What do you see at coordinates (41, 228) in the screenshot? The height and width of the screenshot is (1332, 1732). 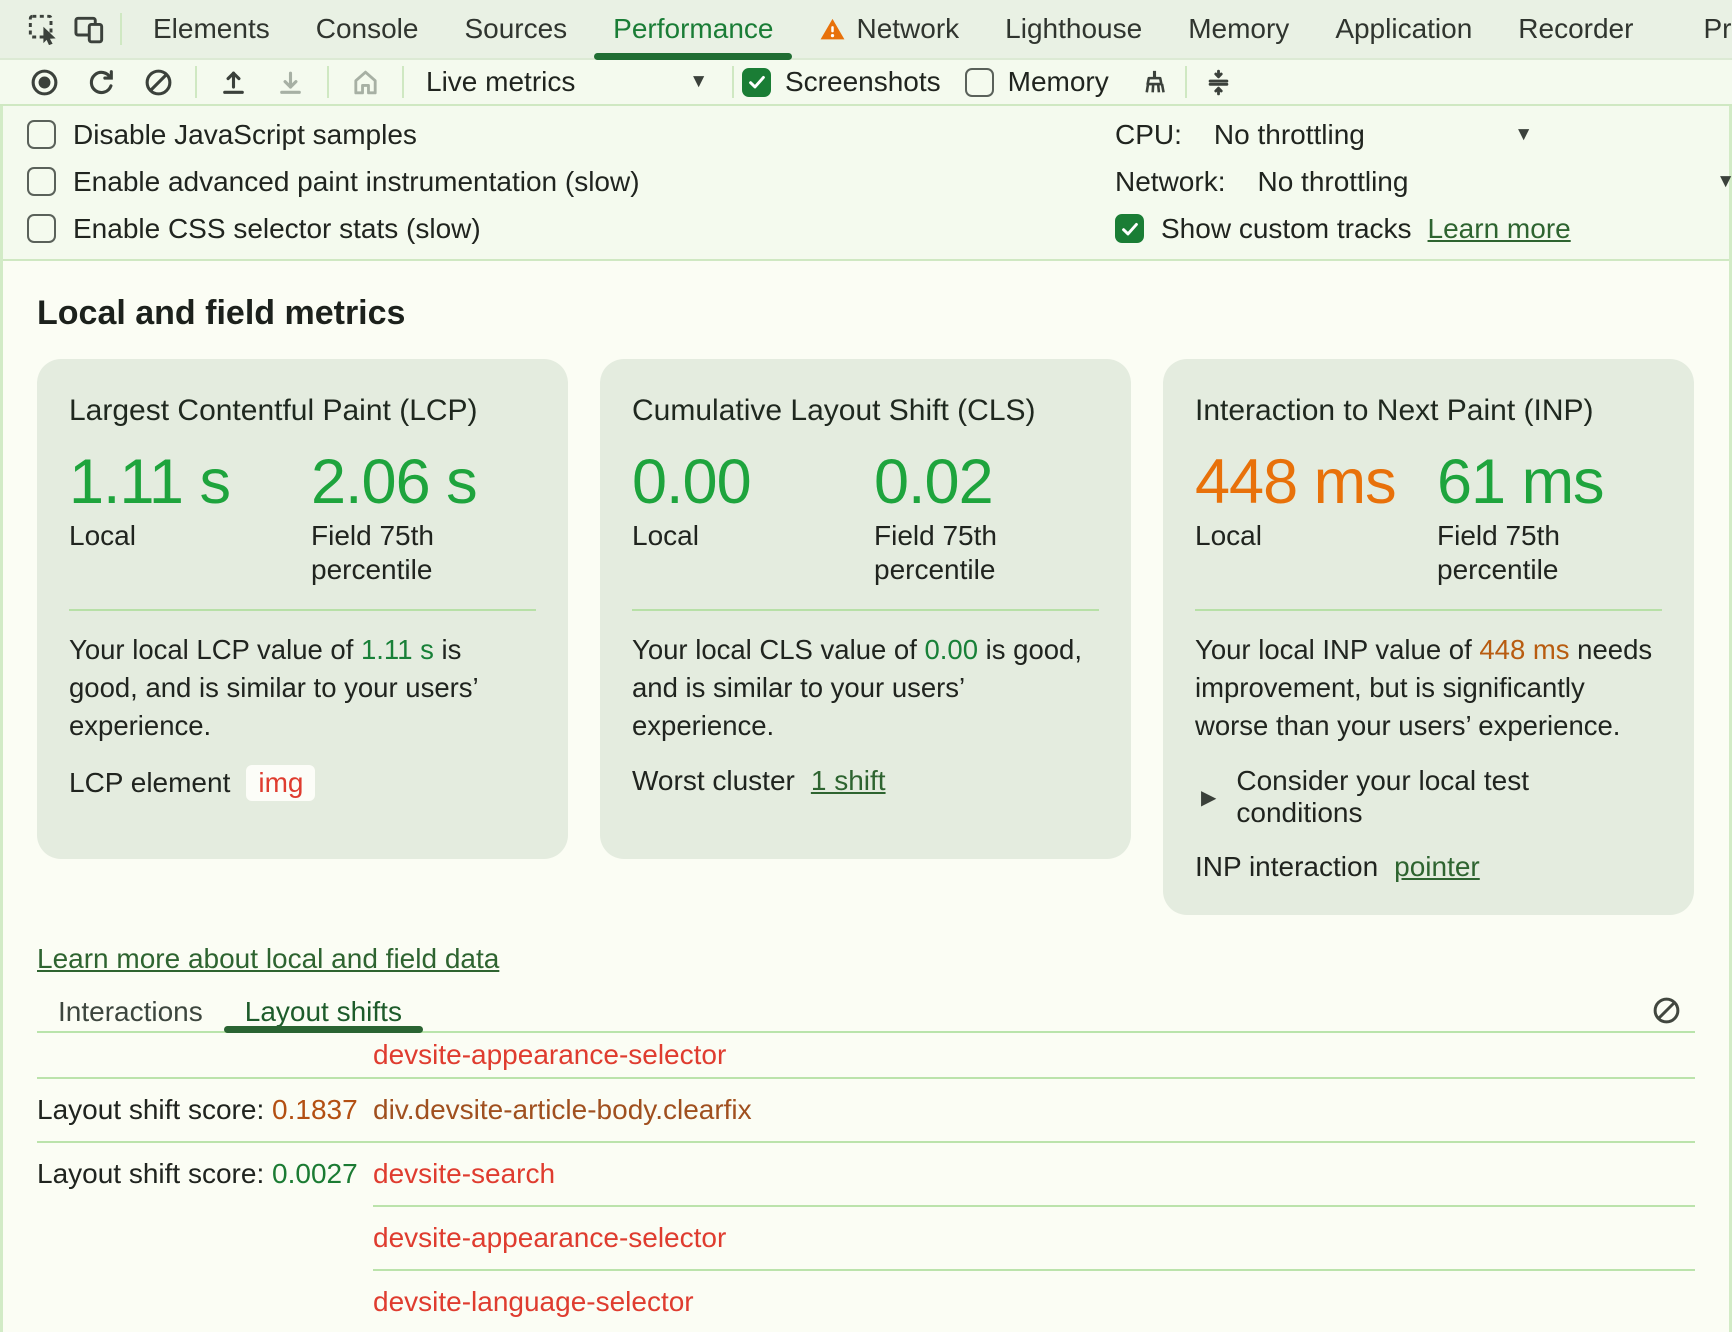 I see `css-selector-stats-checkbox` at bounding box center [41, 228].